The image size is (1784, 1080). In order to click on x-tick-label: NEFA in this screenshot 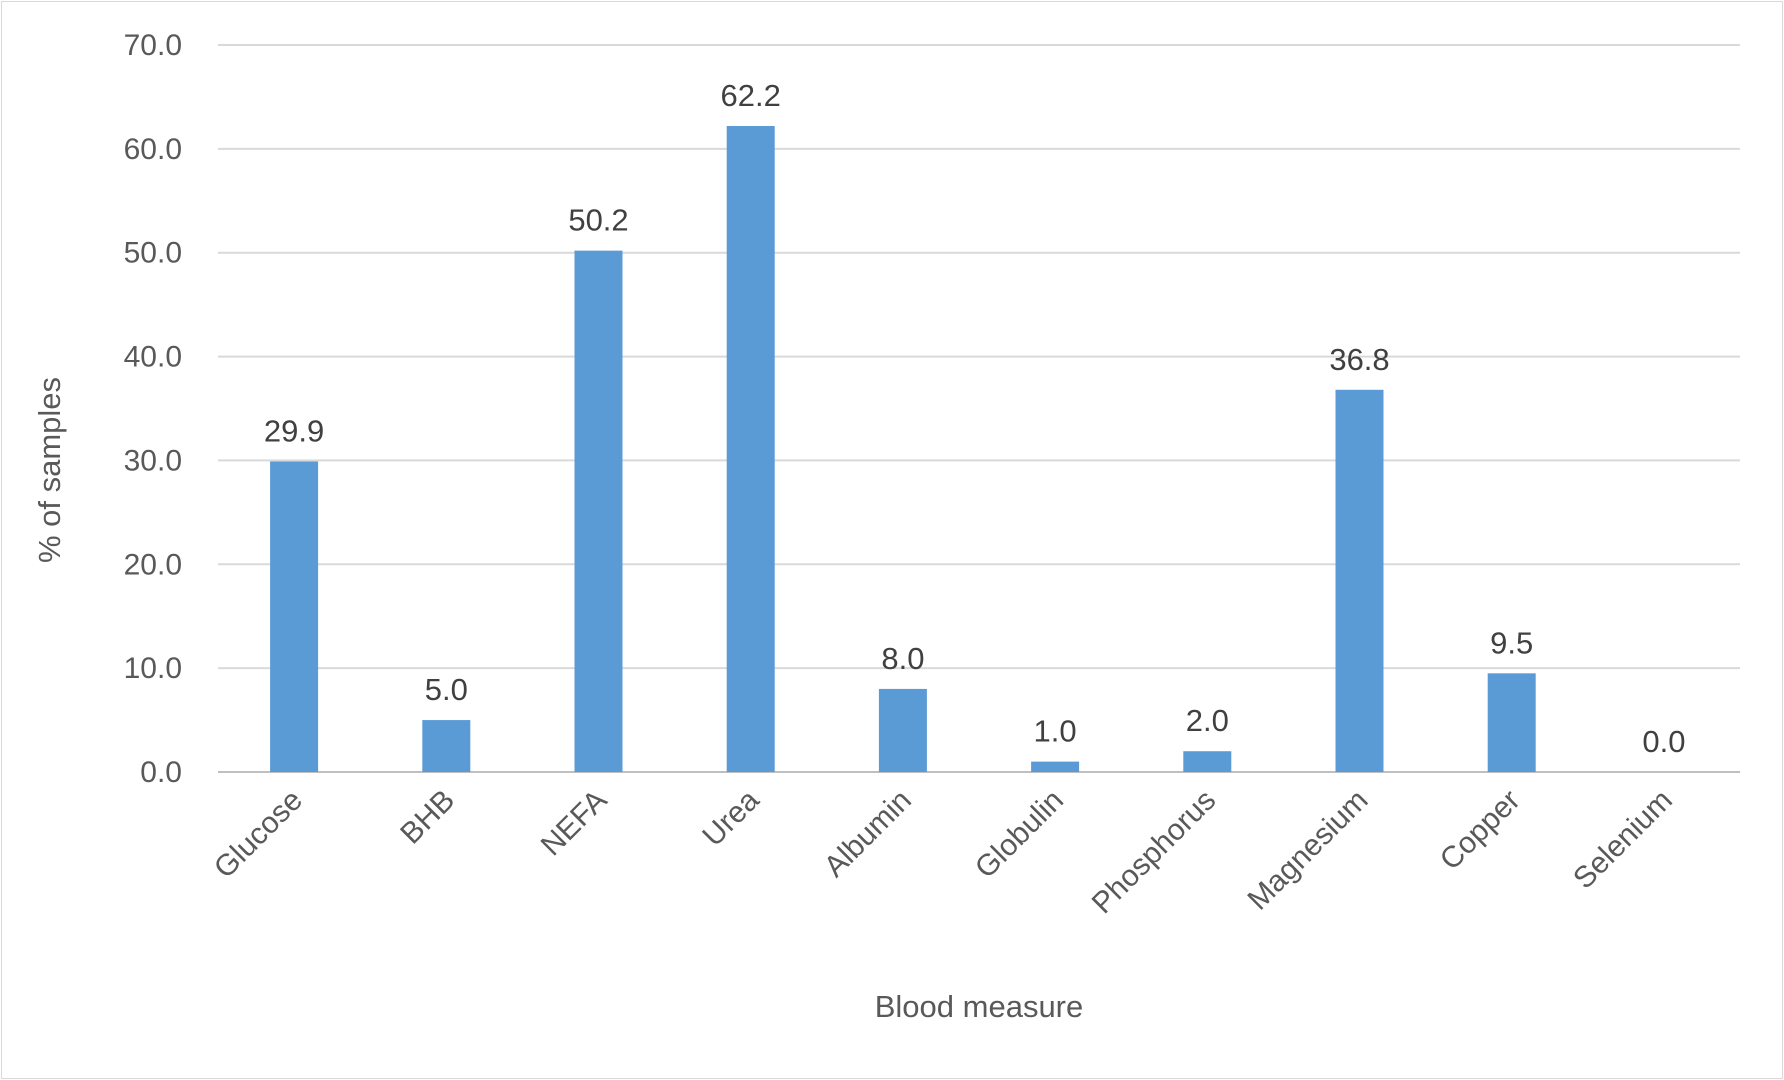, I will do `click(574, 823)`.